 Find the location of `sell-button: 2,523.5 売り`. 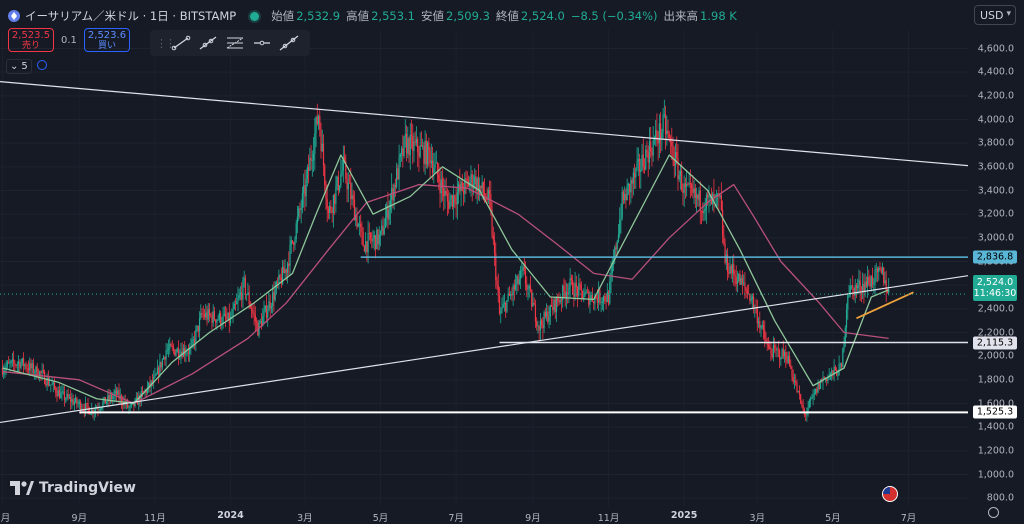

sell-button: 2,523.5 売り is located at coordinates (31, 40).